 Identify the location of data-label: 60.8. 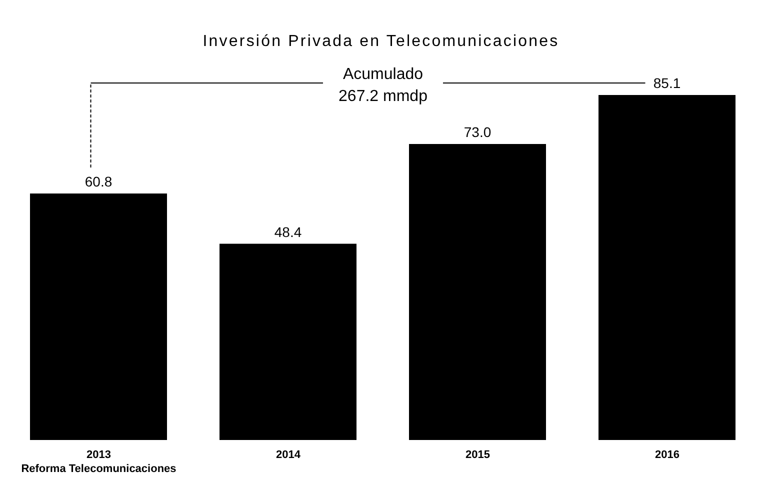
(98, 182).